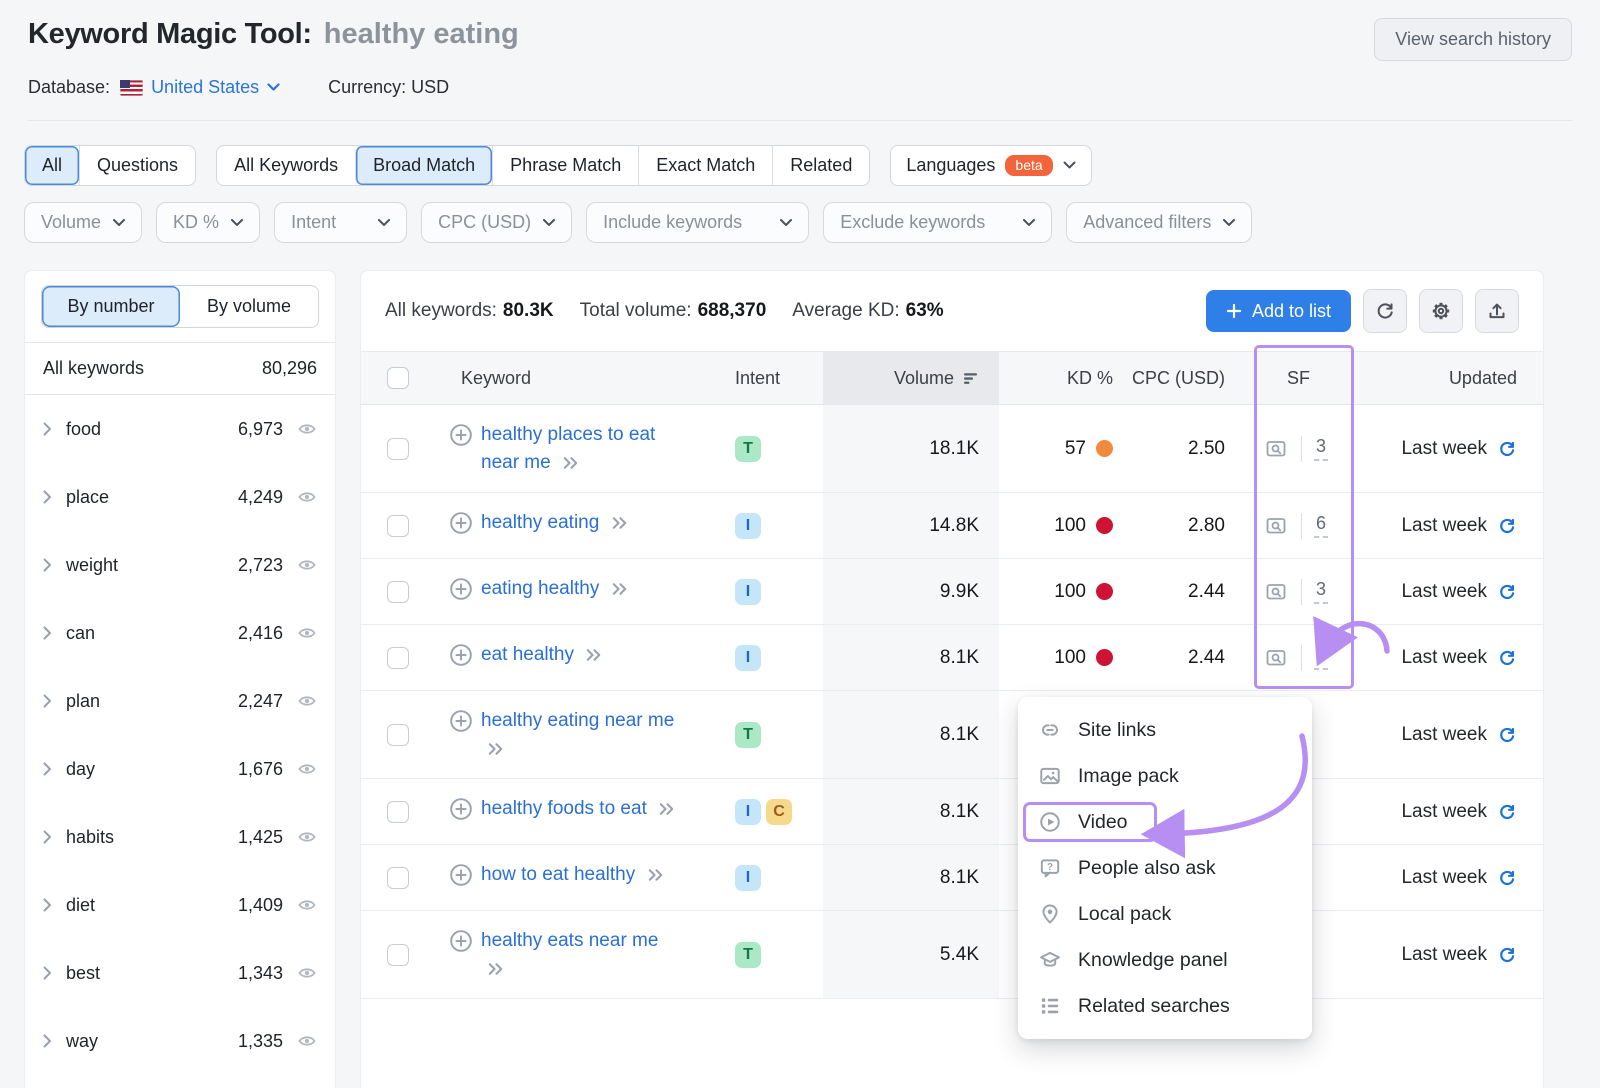 This screenshot has height=1088, width=1600. I want to click on advanced-filters: Advanced filters, so click(1159, 222).